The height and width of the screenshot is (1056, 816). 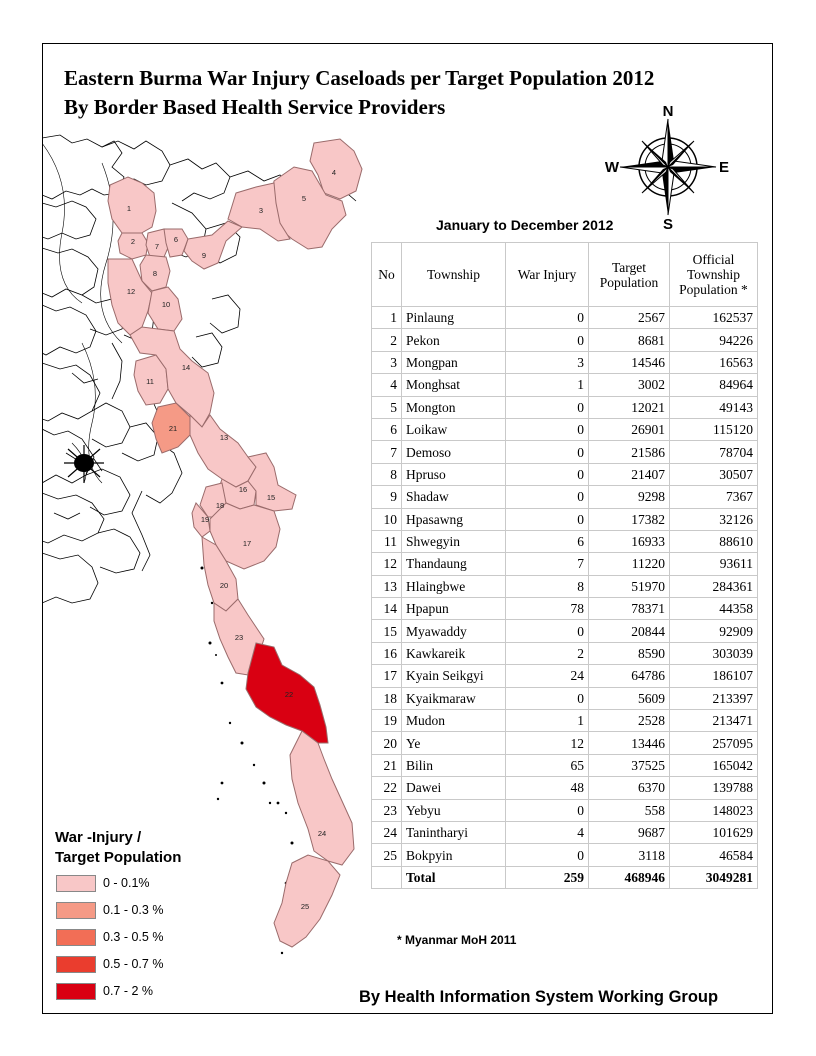 I want to click on cell-official: 32126, so click(x=713, y=519).